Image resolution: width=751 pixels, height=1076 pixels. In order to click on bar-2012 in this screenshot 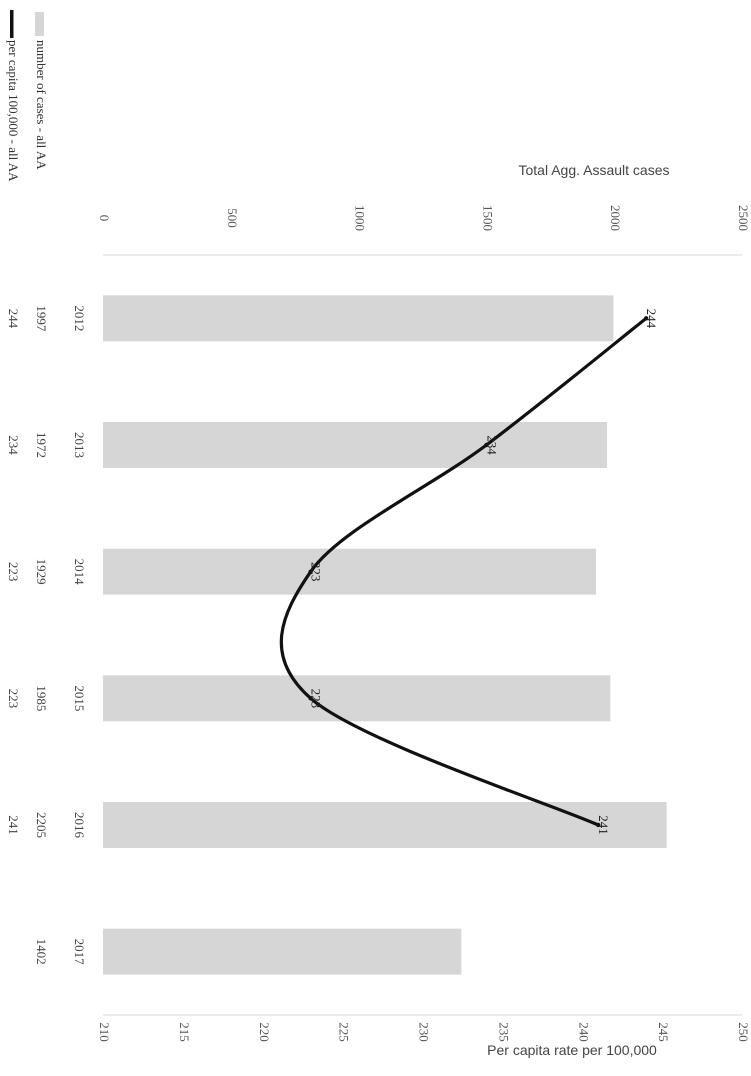, I will do `click(358, 318)`.